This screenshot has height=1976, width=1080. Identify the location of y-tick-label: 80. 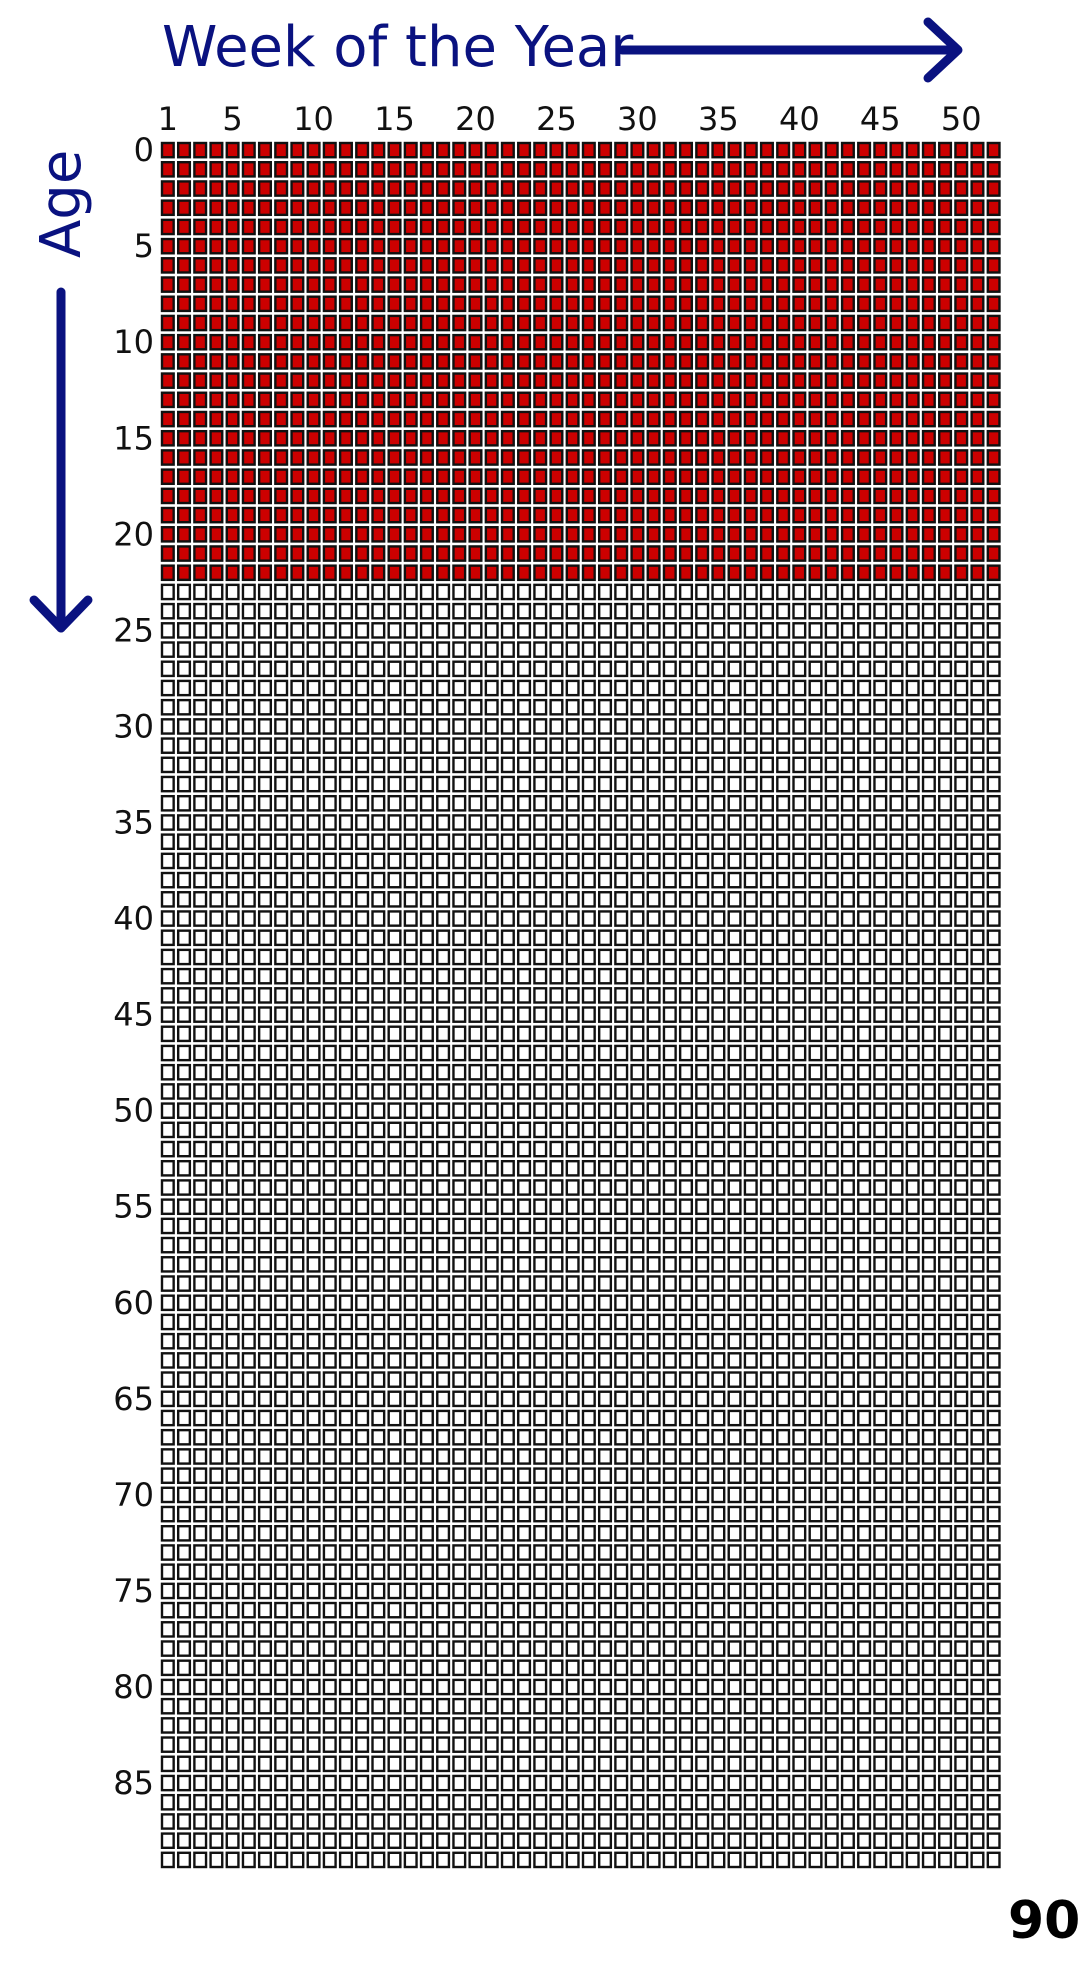
(133, 1687).